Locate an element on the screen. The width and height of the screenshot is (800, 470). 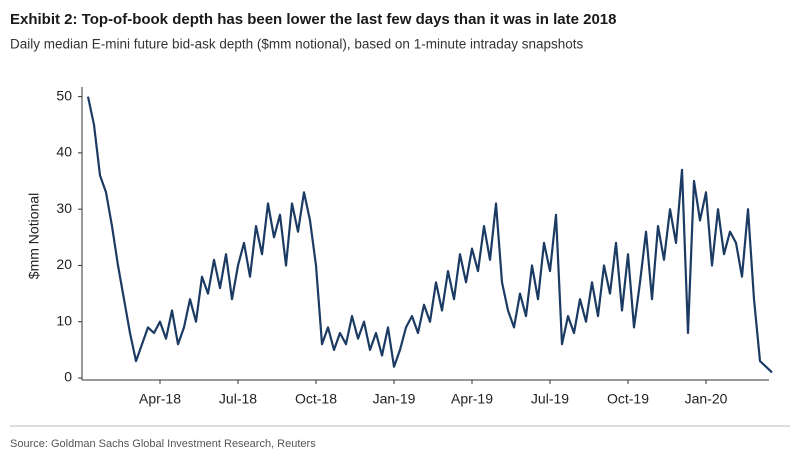
x-tick-label: Jul-18 is located at coordinates (238, 399).